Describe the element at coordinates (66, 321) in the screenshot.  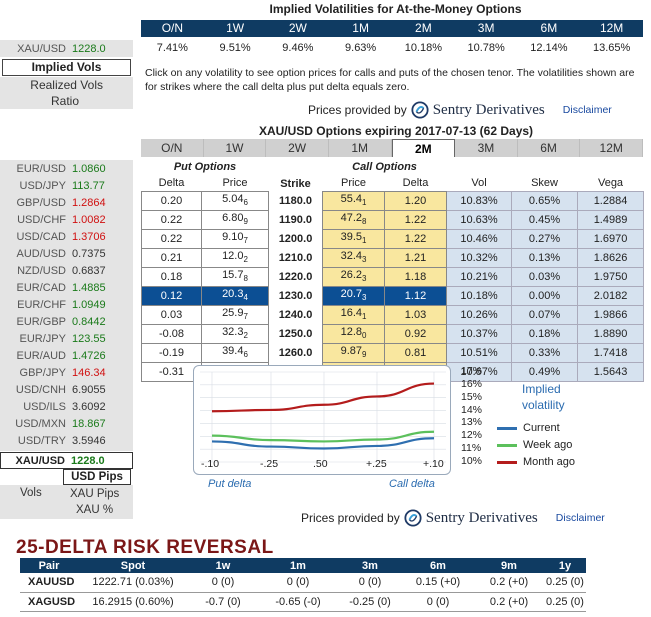
I see `pair-row: EUR/GBP 0.8442` at that location.